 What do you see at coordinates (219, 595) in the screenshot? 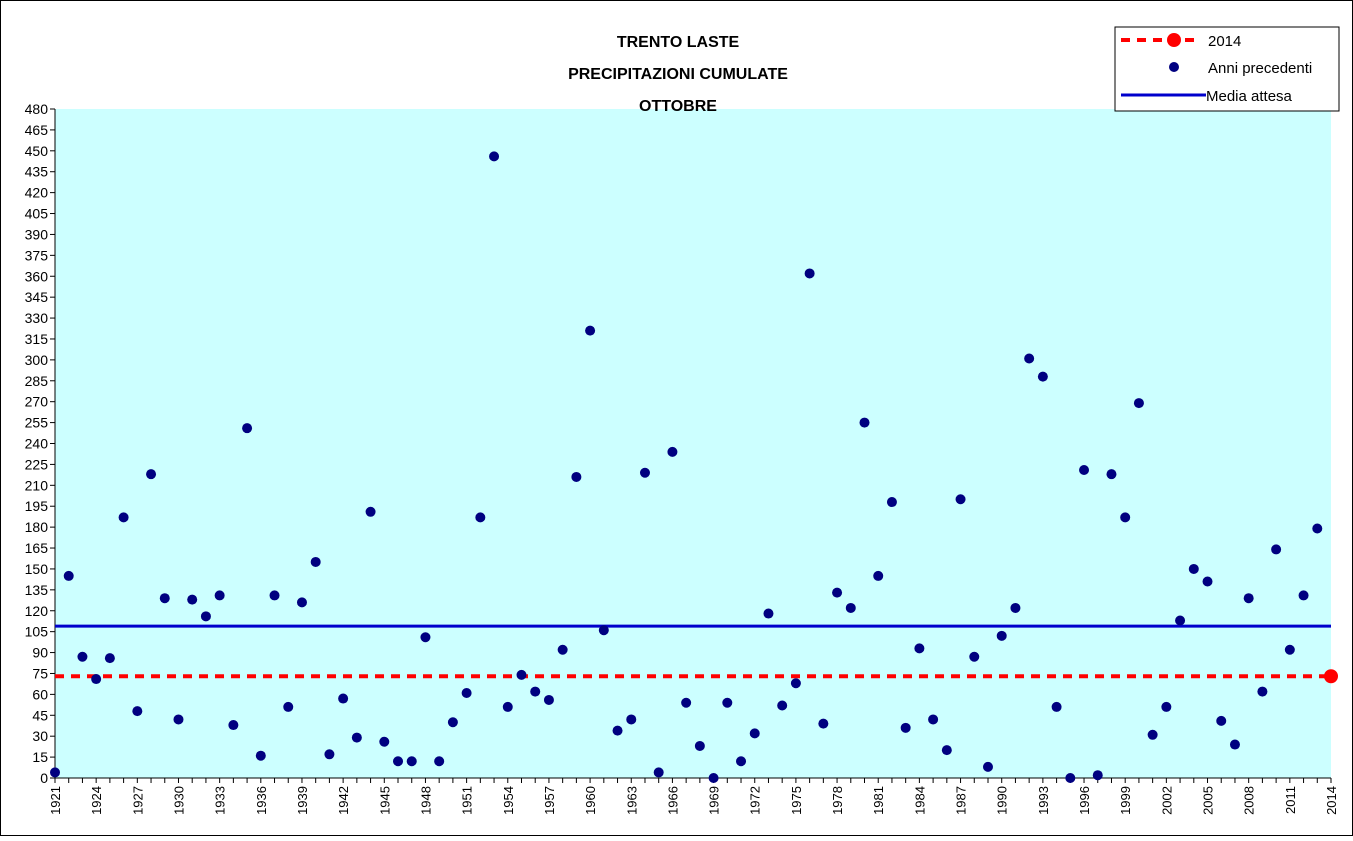
I see `data-point-1933` at bounding box center [219, 595].